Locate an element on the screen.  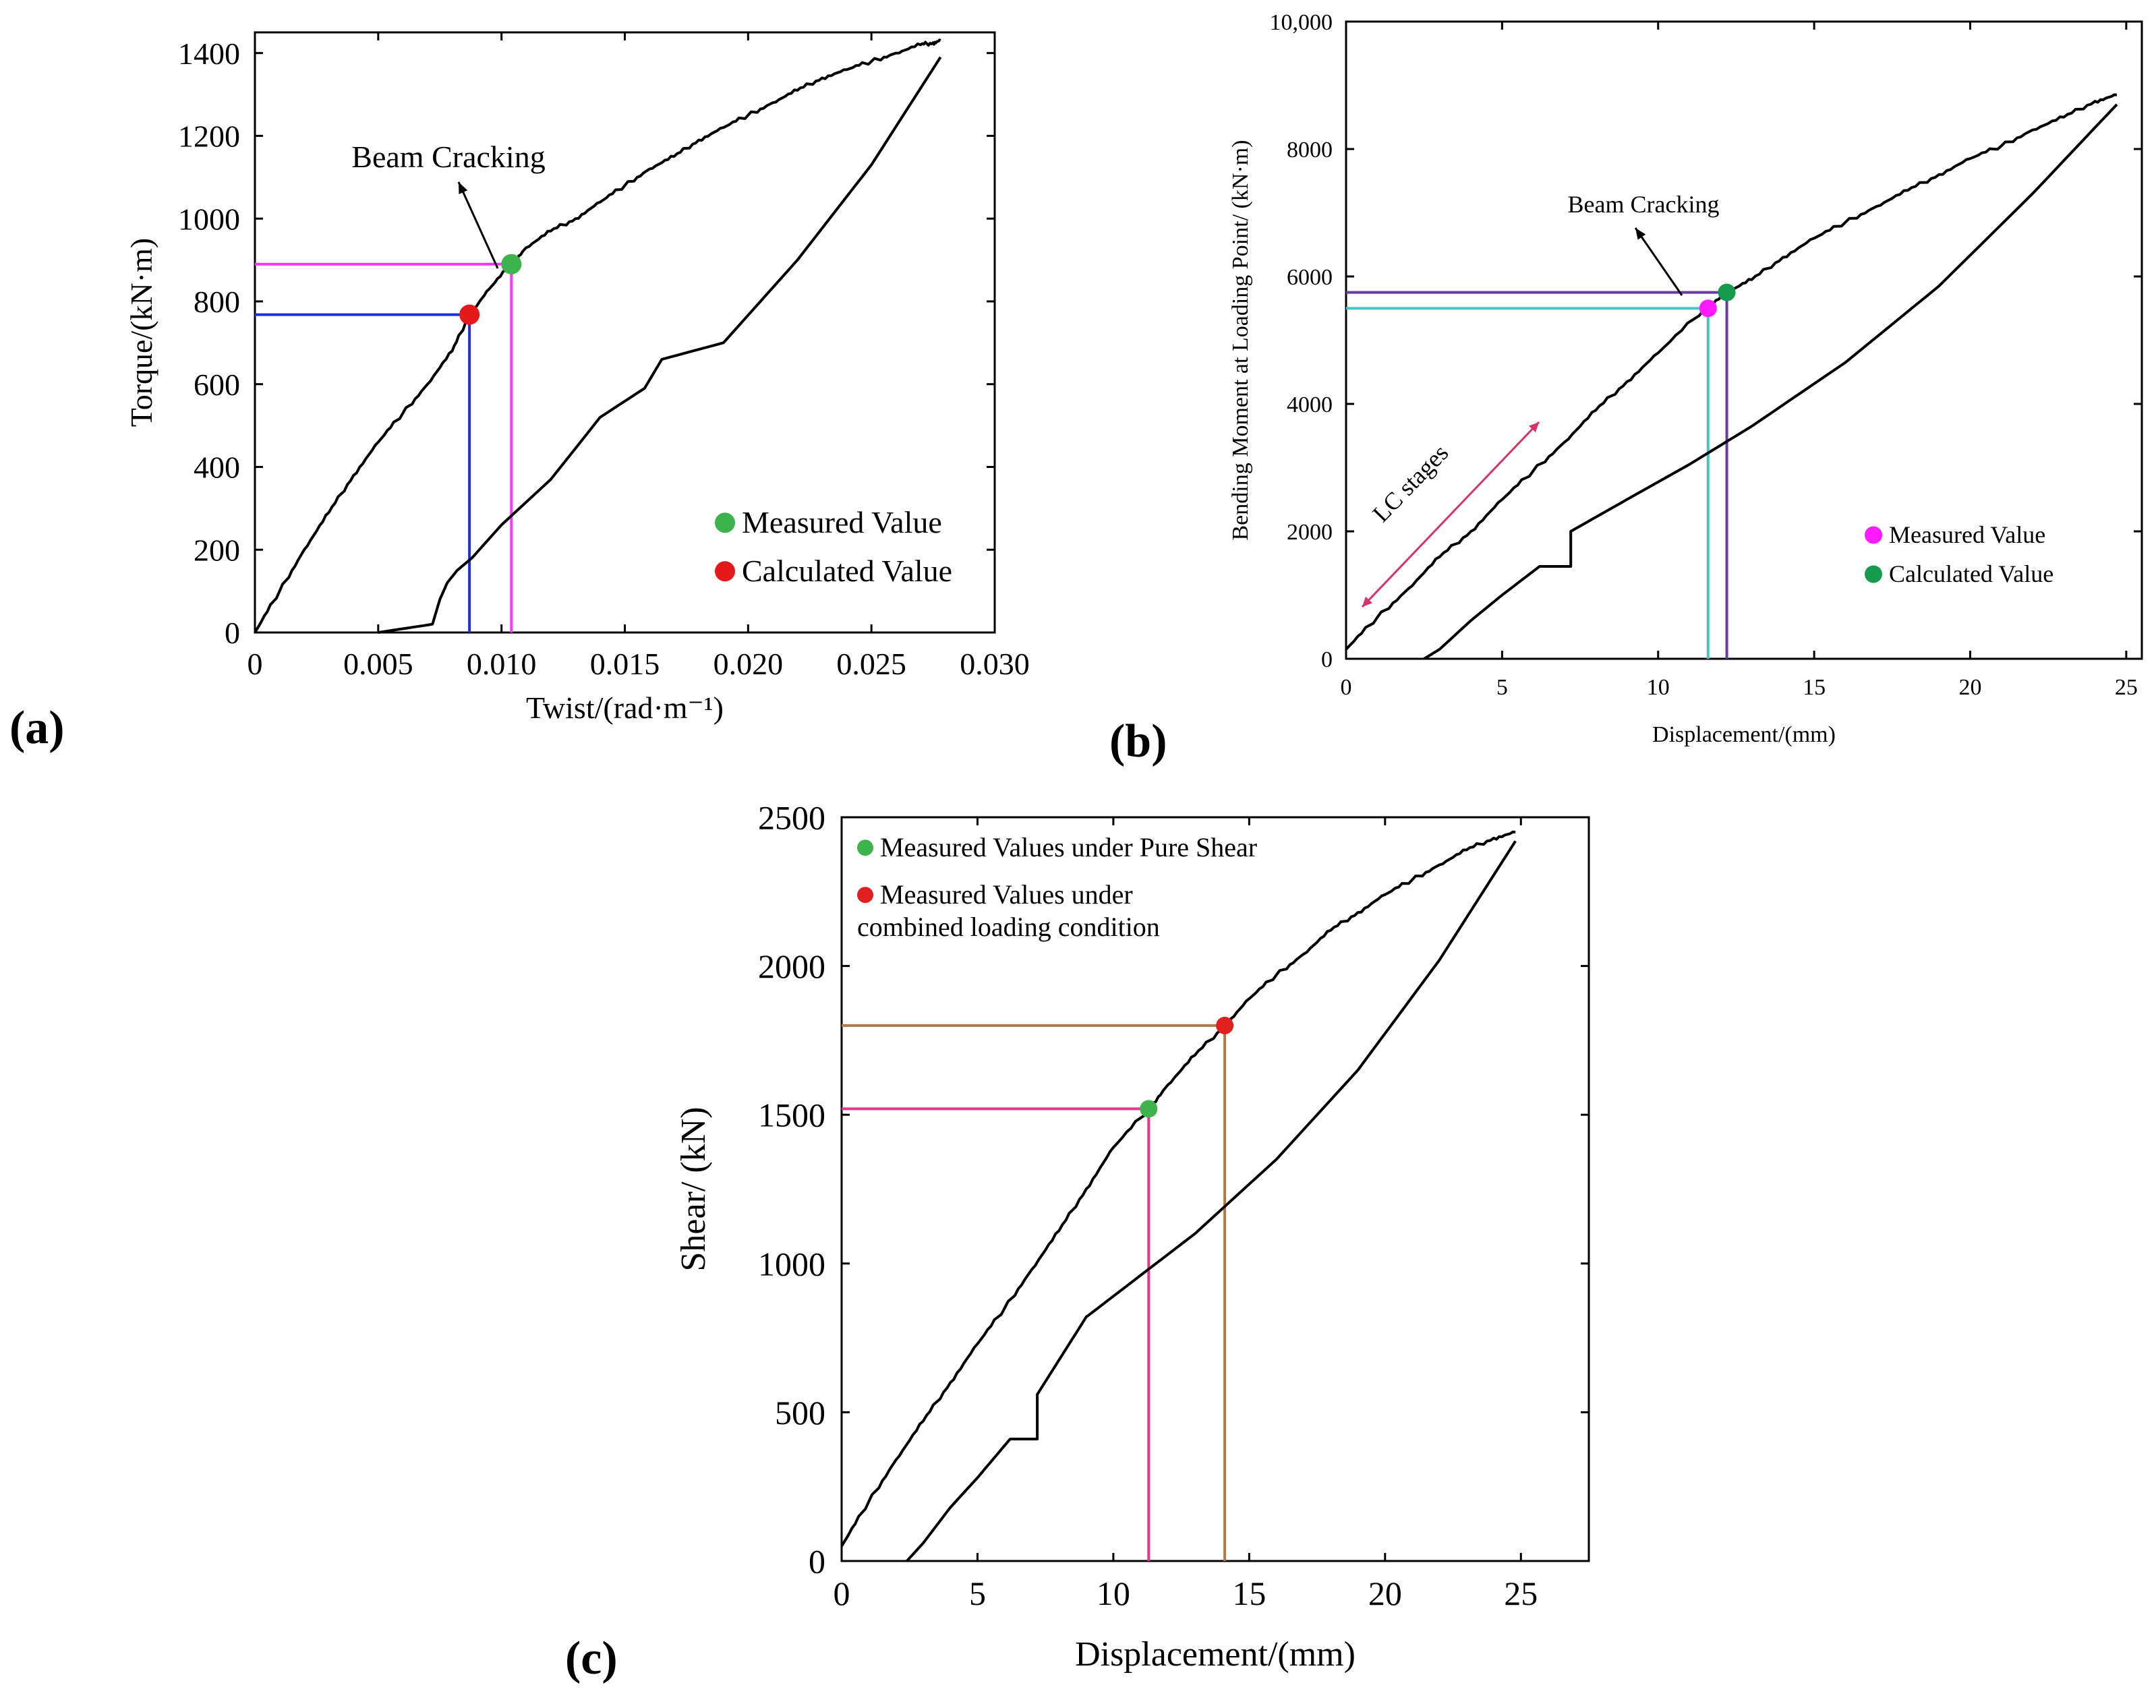
x-axis-label: Twist/(rad·m⁻¹) is located at coordinates (625, 707).